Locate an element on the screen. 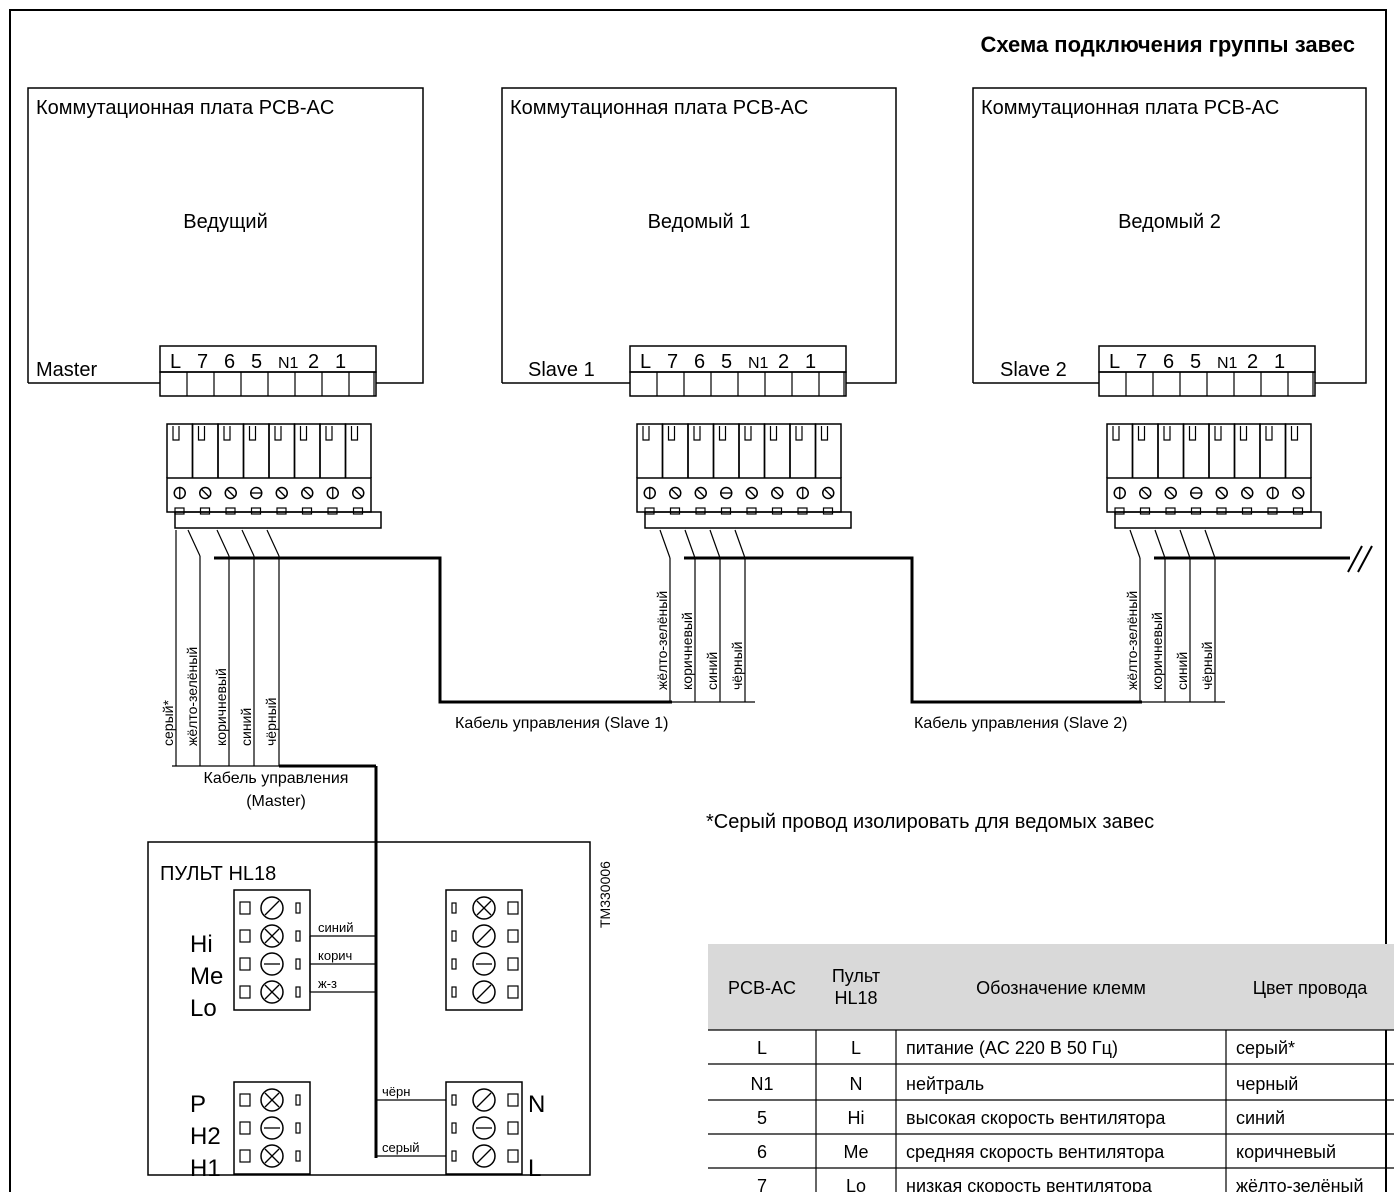 The height and width of the screenshot is (1192, 1394). board-role: Ведущий is located at coordinates (225, 222).